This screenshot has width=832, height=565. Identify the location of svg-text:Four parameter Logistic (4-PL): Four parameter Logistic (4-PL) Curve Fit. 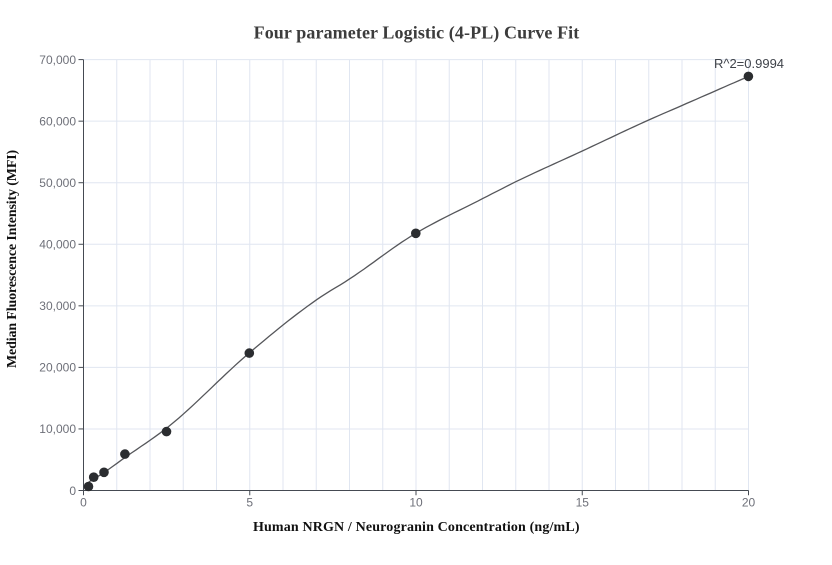
(417, 33).